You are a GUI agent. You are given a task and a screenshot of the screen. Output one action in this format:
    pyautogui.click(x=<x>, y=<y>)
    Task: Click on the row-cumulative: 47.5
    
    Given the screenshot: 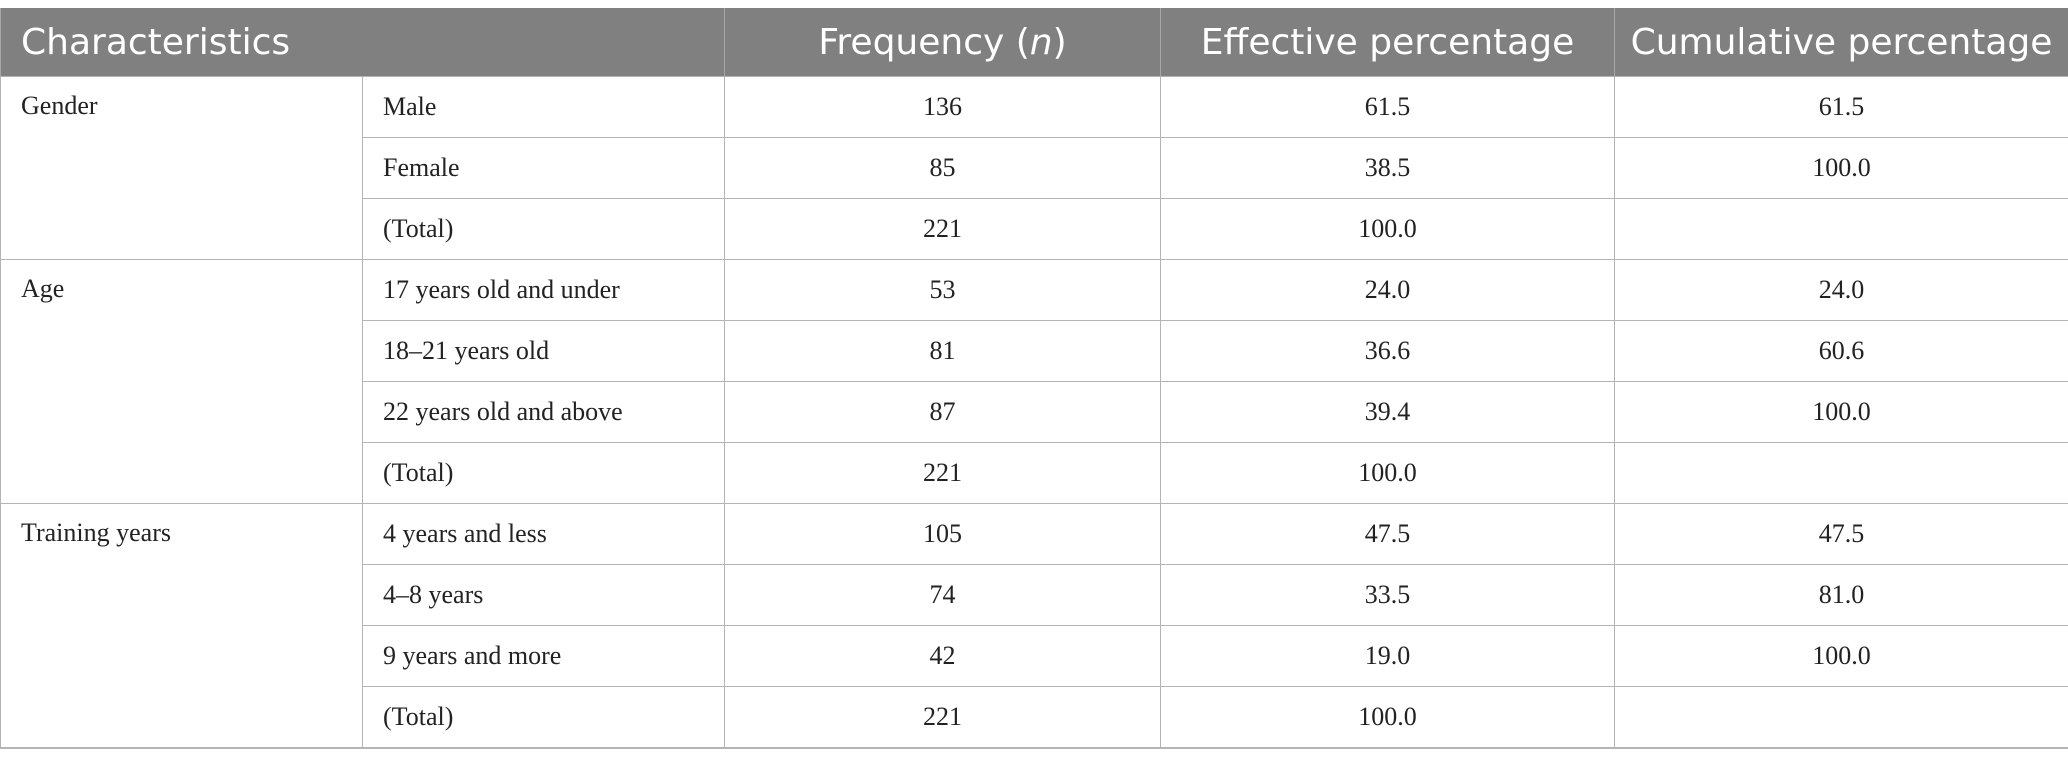 What is the action you would take?
    pyautogui.click(x=1841, y=534)
    